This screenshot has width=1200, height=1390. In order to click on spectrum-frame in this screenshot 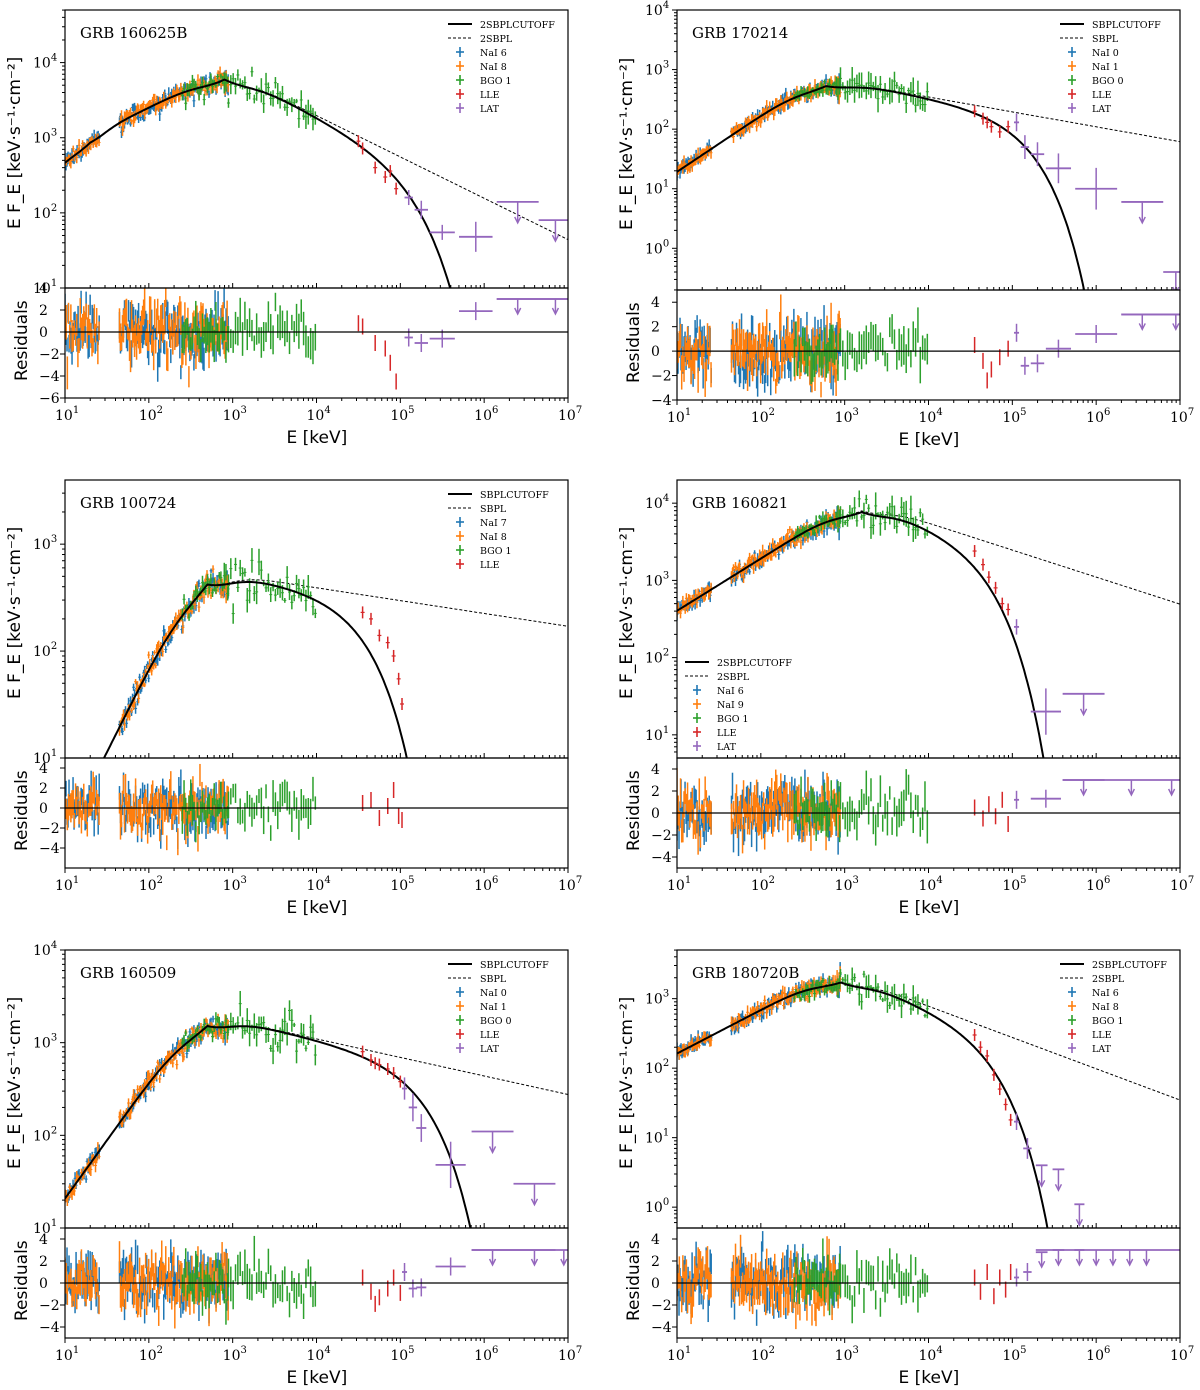, I will do `click(928, 619)`.